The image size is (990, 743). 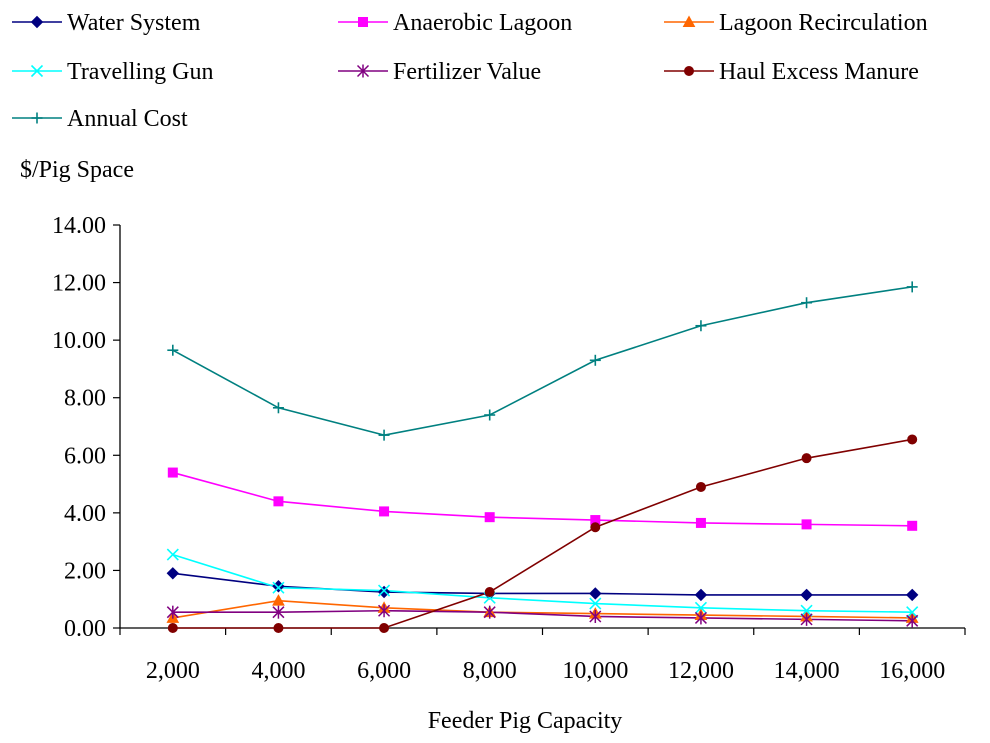 I want to click on y-tick-label: 14.00, so click(x=79, y=226).